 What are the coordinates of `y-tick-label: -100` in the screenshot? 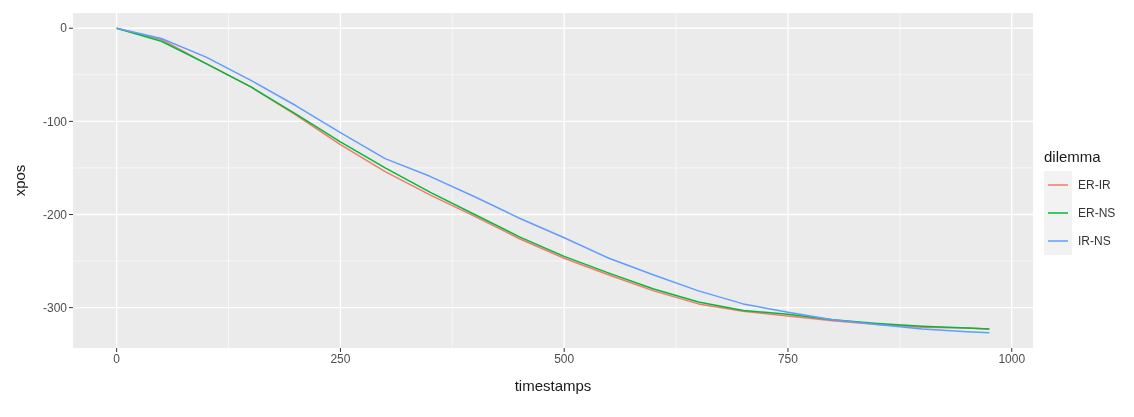 It's located at (55, 121).